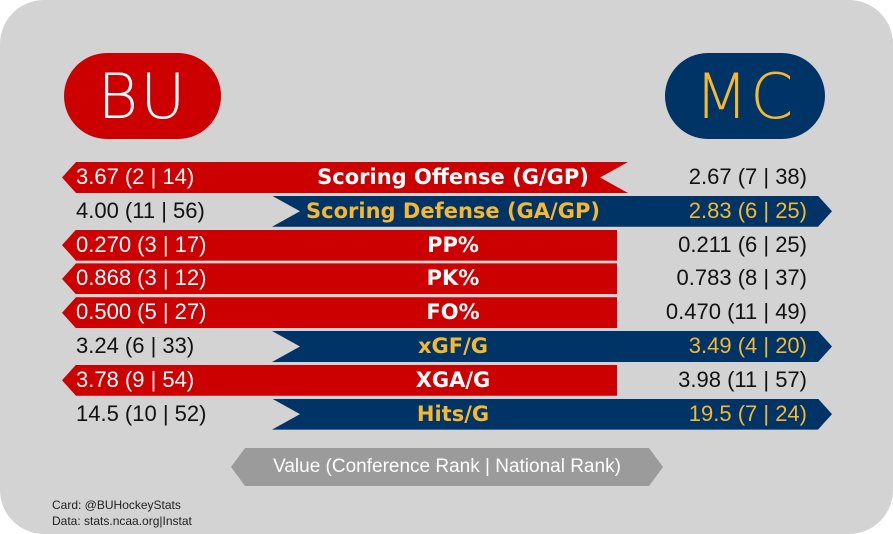  What do you see at coordinates (453, 312) in the screenshot?
I see `stat-label: FO%` at bounding box center [453, 312].